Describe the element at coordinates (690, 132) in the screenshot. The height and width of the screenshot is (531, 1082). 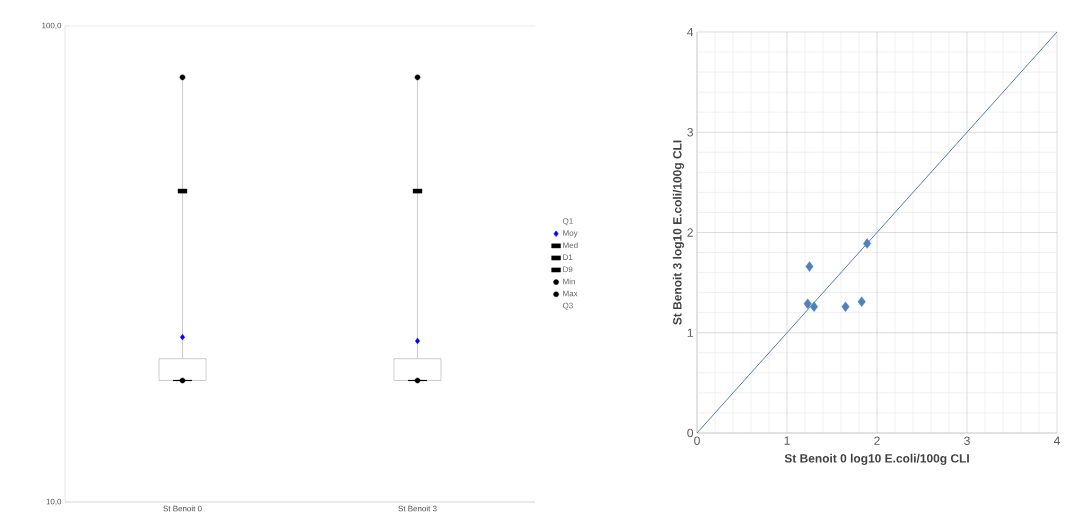
I see `y-tick-label: 3` at that location.